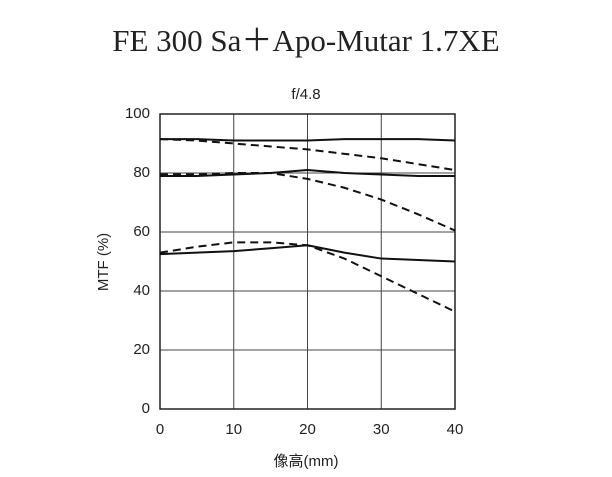 This screenshot has height=477, width=612. What do you see at coordinates (233, 429) in the screenshot?
I see `x-tick-label: 10` at bounding box center [233, 429].